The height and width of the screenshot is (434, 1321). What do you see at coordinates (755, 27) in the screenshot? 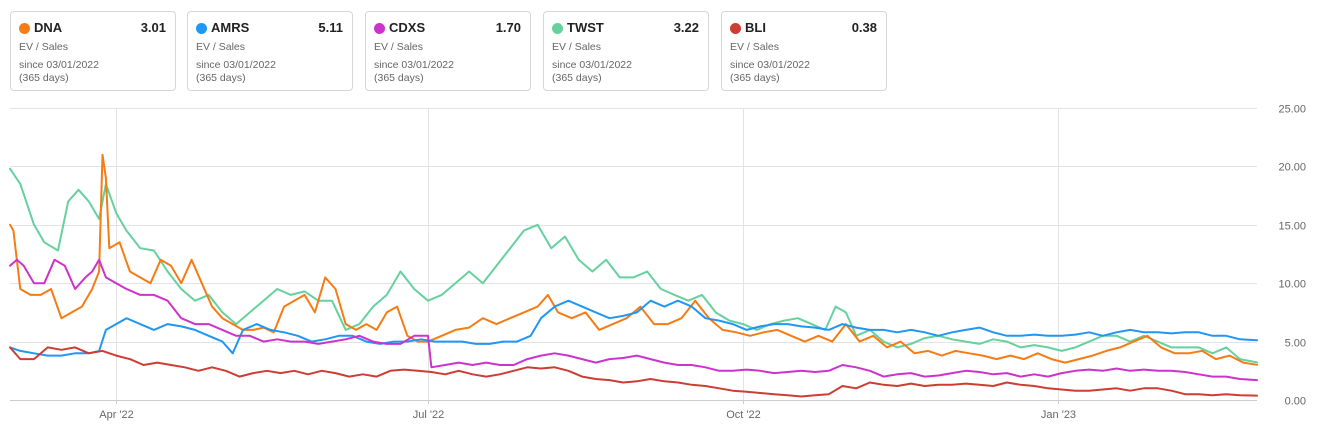
I see `ticker-label: BLI` at bounding box center [755, 27].